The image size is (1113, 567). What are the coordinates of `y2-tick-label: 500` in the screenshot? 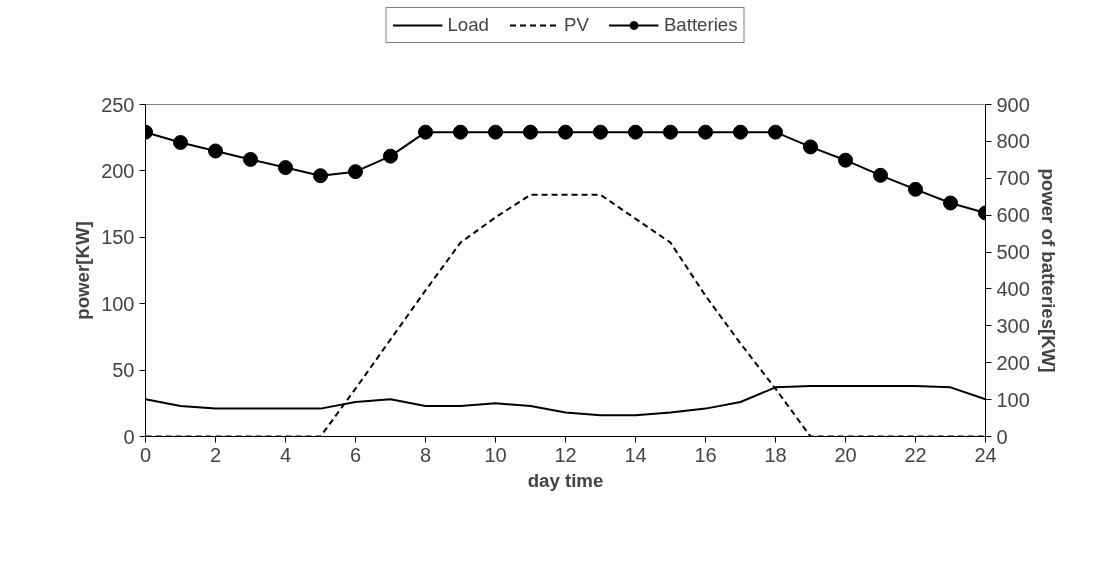 It's located at (1013, 252).